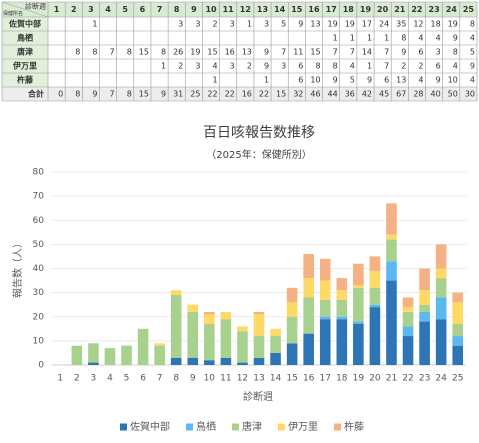 This screenshot has width=479, height=443. What do you see at coordinates (258, 154) in the screenshot?
I see `chart-subtitle: （2025年：保健所別）` at bounding box center [258, 154].